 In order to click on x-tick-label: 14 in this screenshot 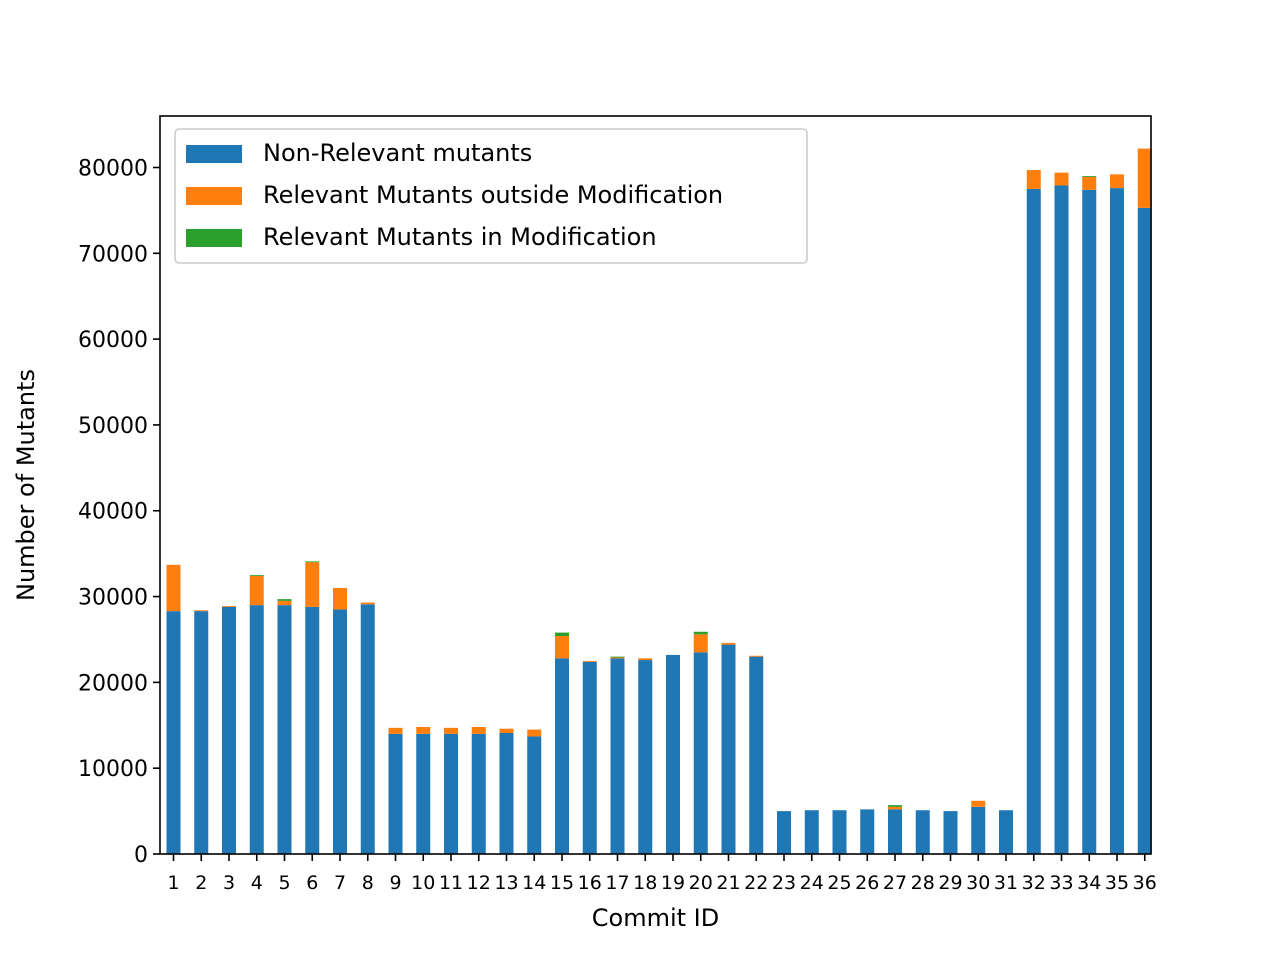, I will do `click(534, 883)`.